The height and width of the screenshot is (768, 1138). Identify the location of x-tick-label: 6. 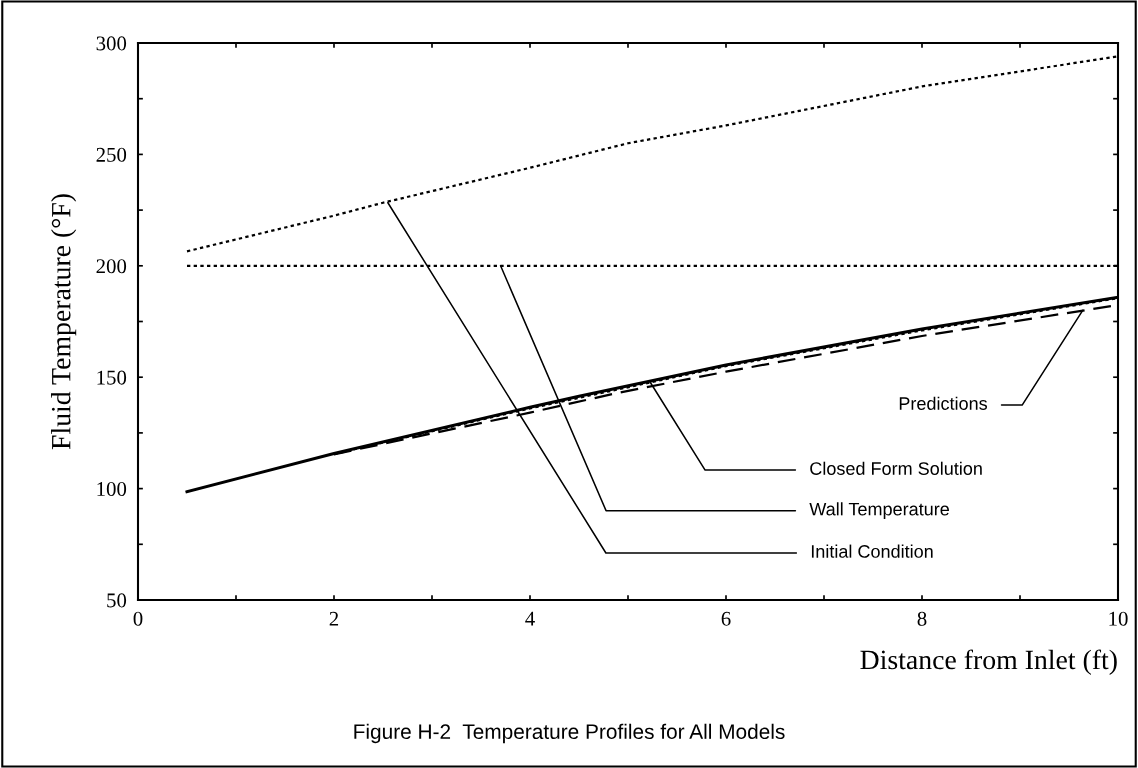
(726, 618).